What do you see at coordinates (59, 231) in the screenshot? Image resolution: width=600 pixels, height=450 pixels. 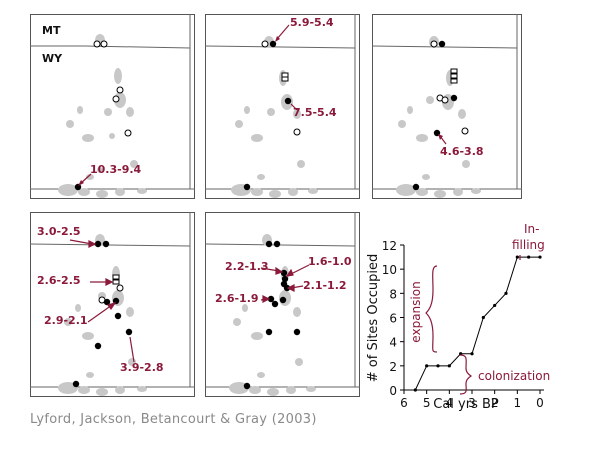 I see `date-label: 3.0-2.5` at bounding box center [59, 231].